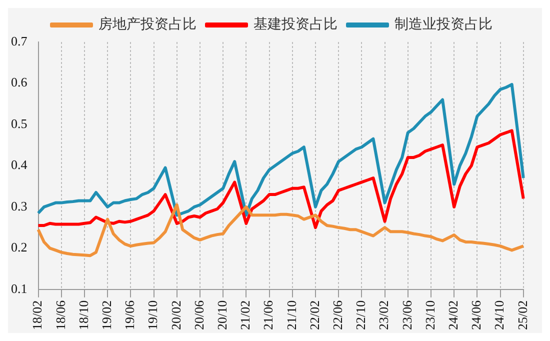 This screenshot has height=341, width=550. Describe the element at coordinates (60, 315) in the screenshot. I see `x-tick-label: 18/06` at that location.